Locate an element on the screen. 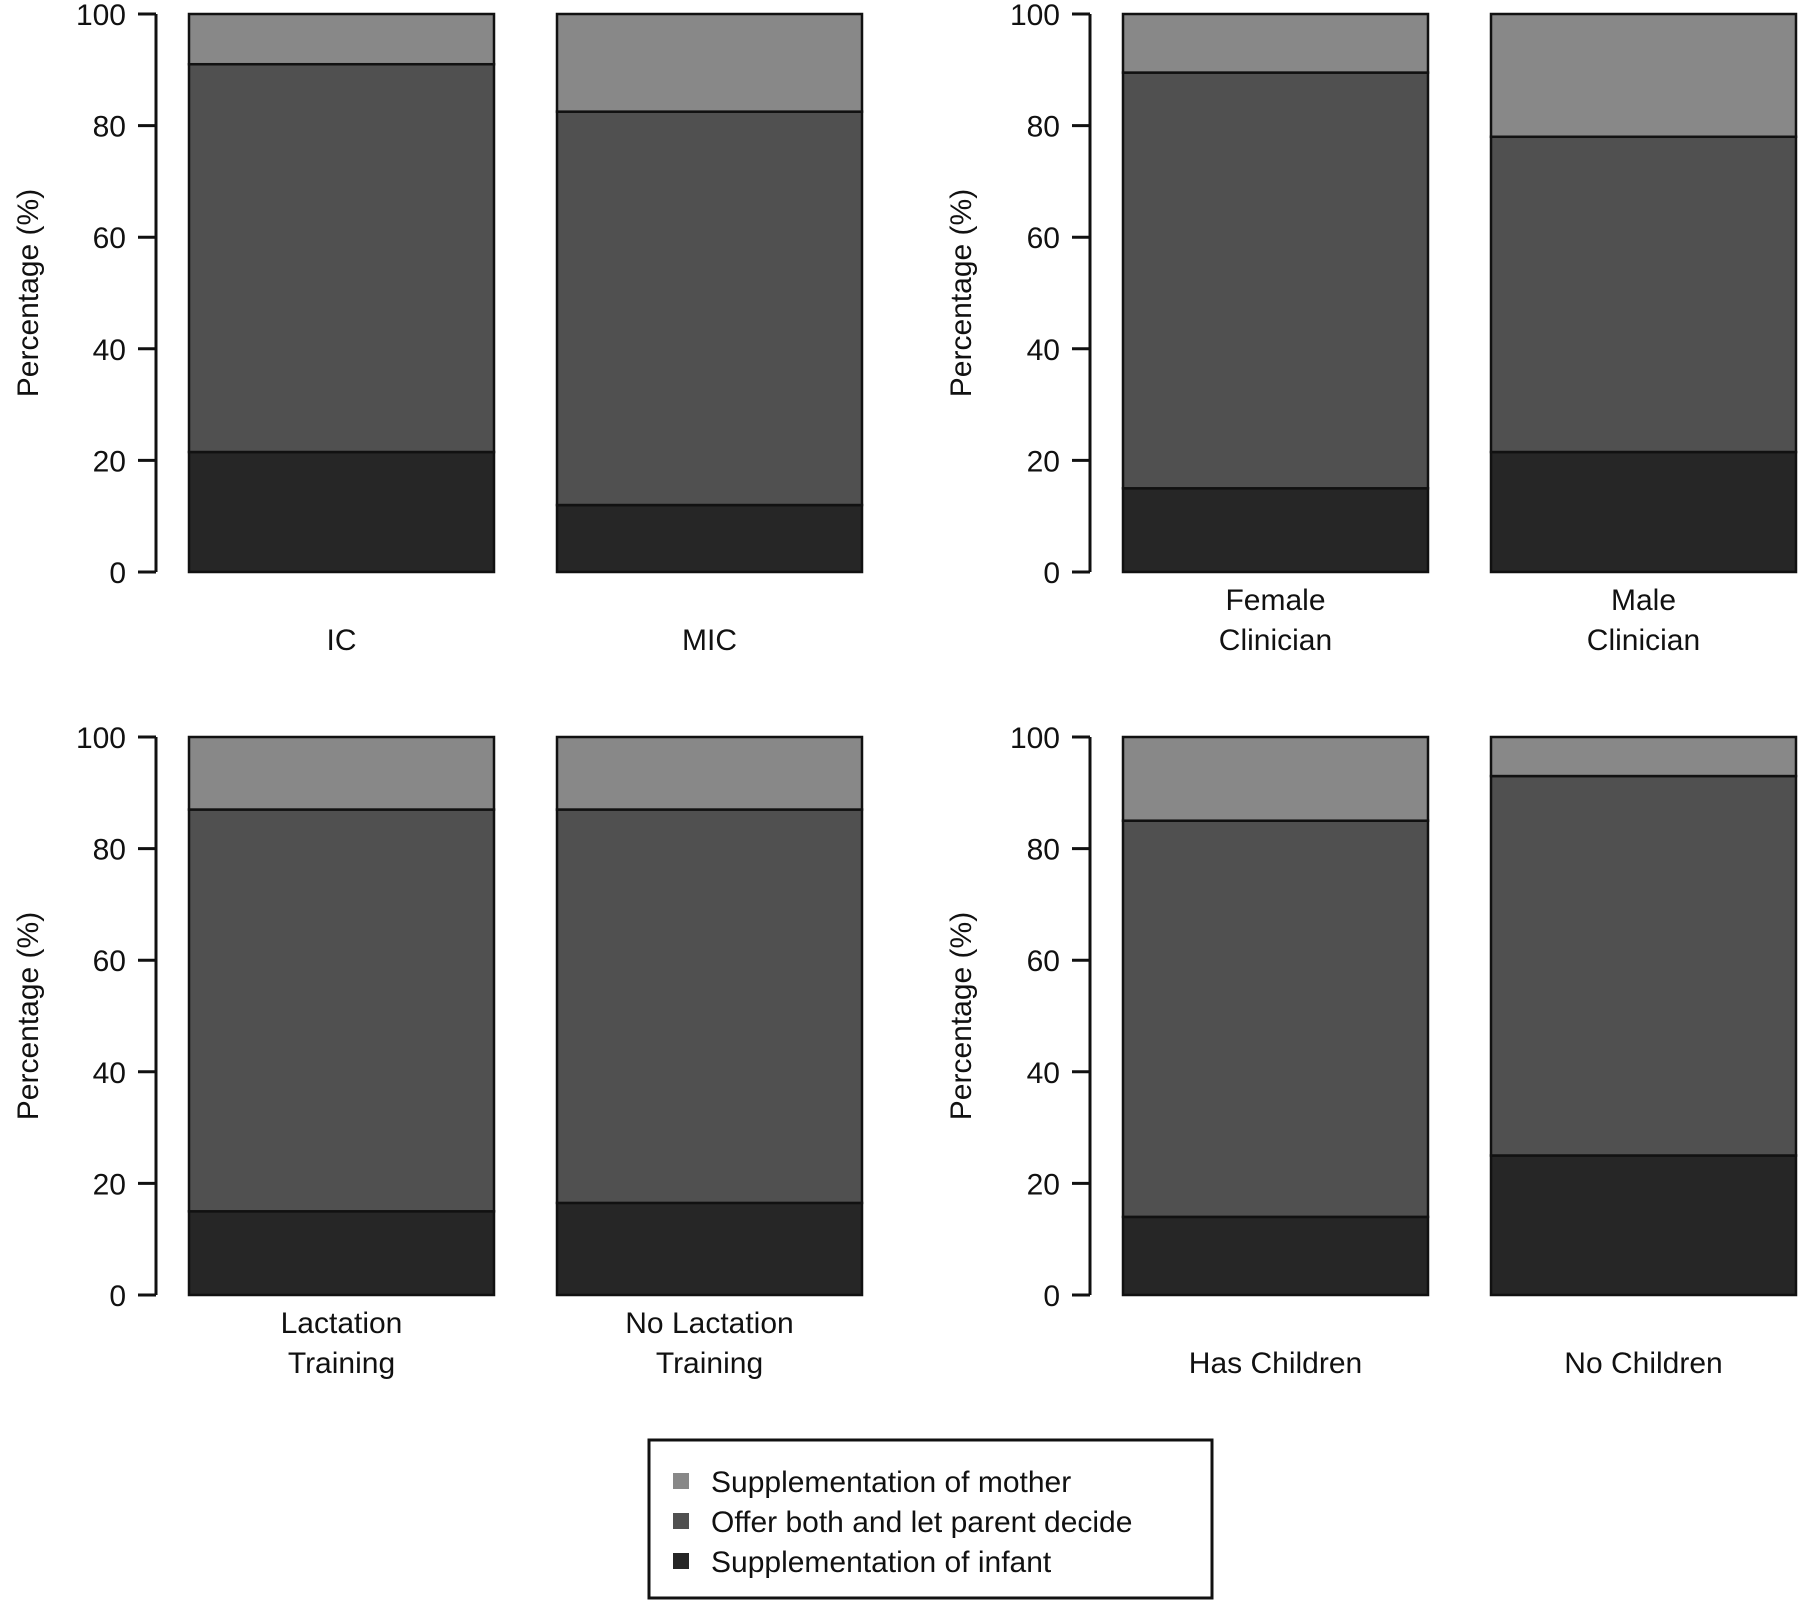 The image size is (1800, 1602). x-category-label: Lactation is located at coordinates (342, 1323).